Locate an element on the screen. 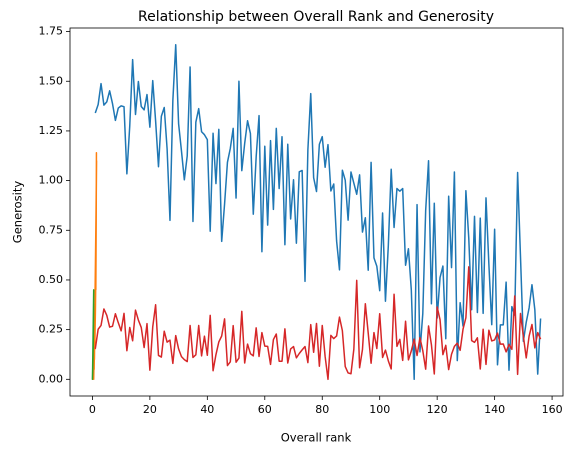 This screenshot has width=578, height=455. y-tick-label: 1.25 is located at coordinates (51, 130).